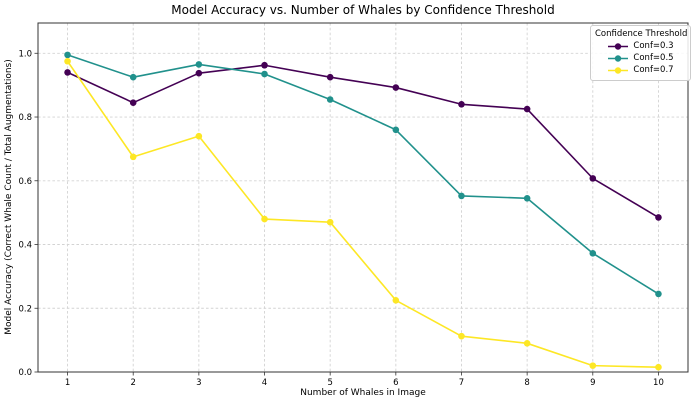 The height and width of the screenshot is (407, 698). Describe the element at coordinates (653, 70) in the screenshot. I see `legend-entry-label: Conf=0.7` at that location.